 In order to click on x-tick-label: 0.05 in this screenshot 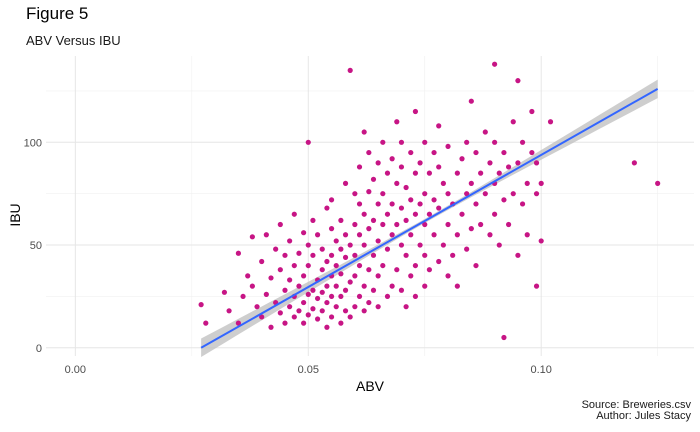, I will do `click(308, 370)`.